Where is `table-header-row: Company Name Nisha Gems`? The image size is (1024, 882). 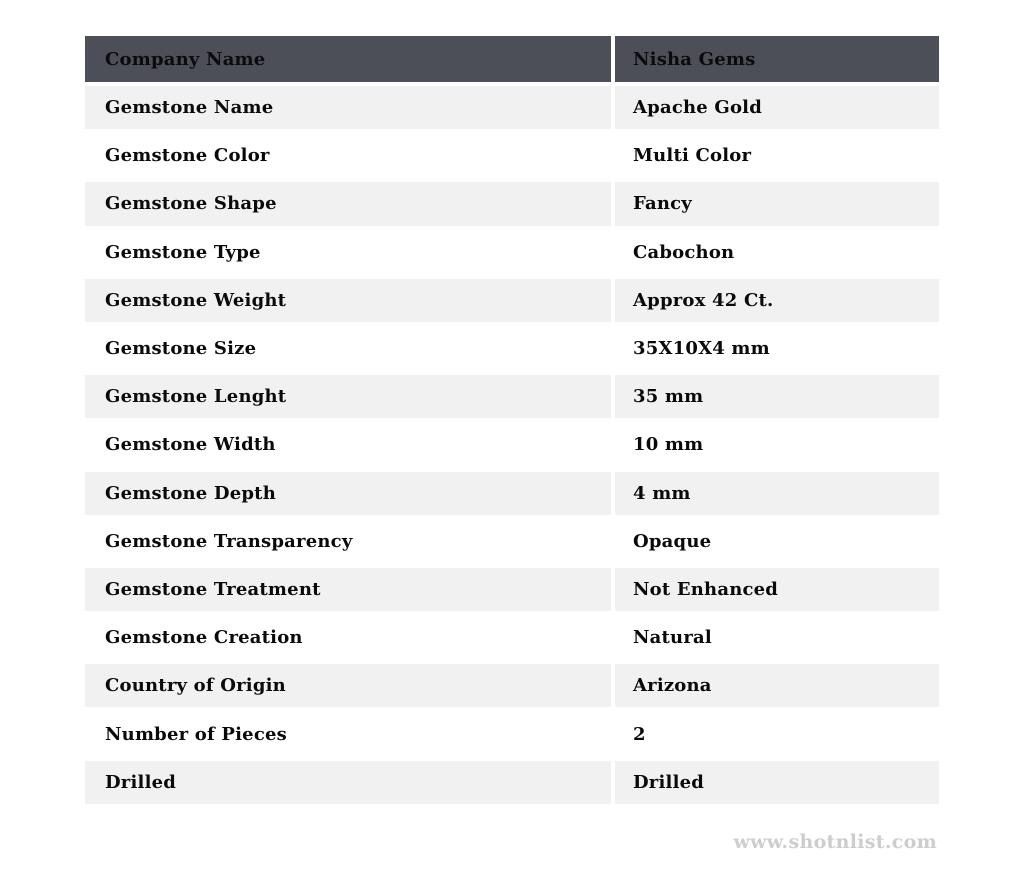
table-header-row: Company Name Nisha Gems is located at coordinates (512, 59).